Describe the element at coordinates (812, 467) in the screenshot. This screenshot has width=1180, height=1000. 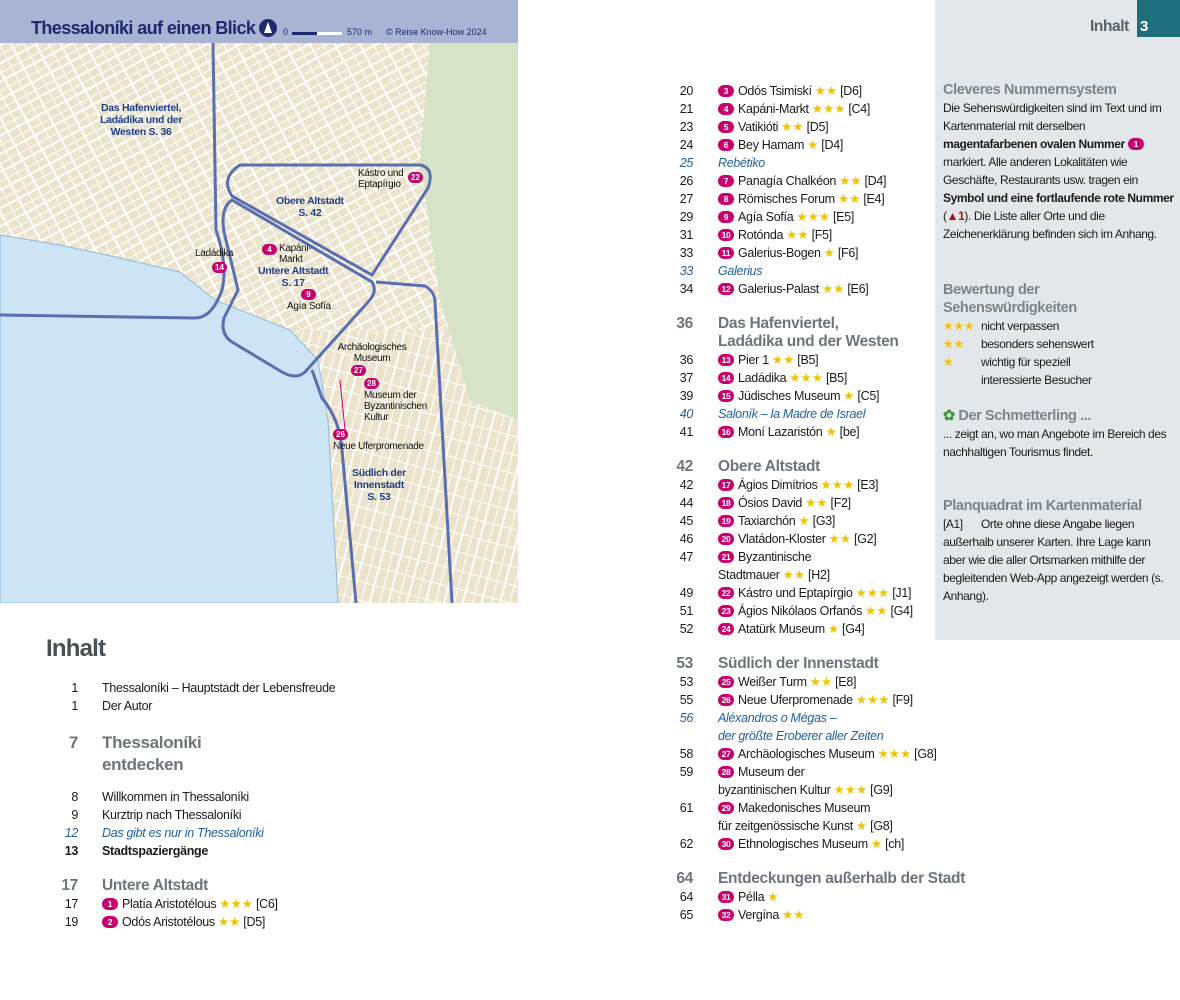
I see `toc-section-heading: 42 Obere Altstadt` at that location.